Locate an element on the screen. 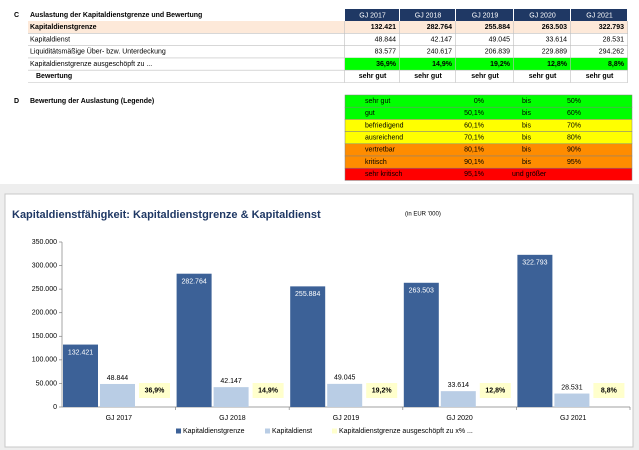  data-label: 49.045 is located at coordinates (345, 378).